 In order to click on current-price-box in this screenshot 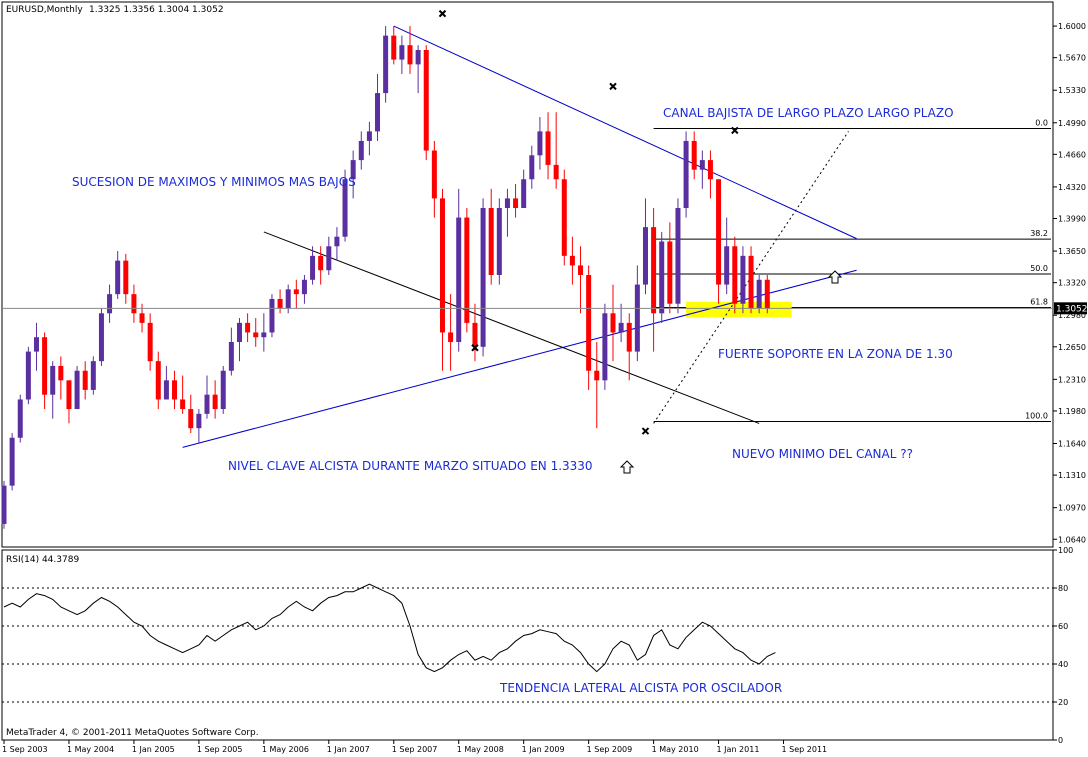, I will do `click(1070, 308)`.